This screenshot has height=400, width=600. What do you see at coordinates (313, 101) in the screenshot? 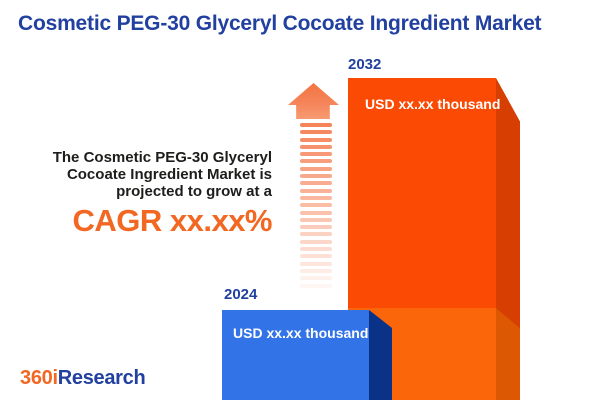
I see `growth-arrow-icon` at bounding box center [313, 101].